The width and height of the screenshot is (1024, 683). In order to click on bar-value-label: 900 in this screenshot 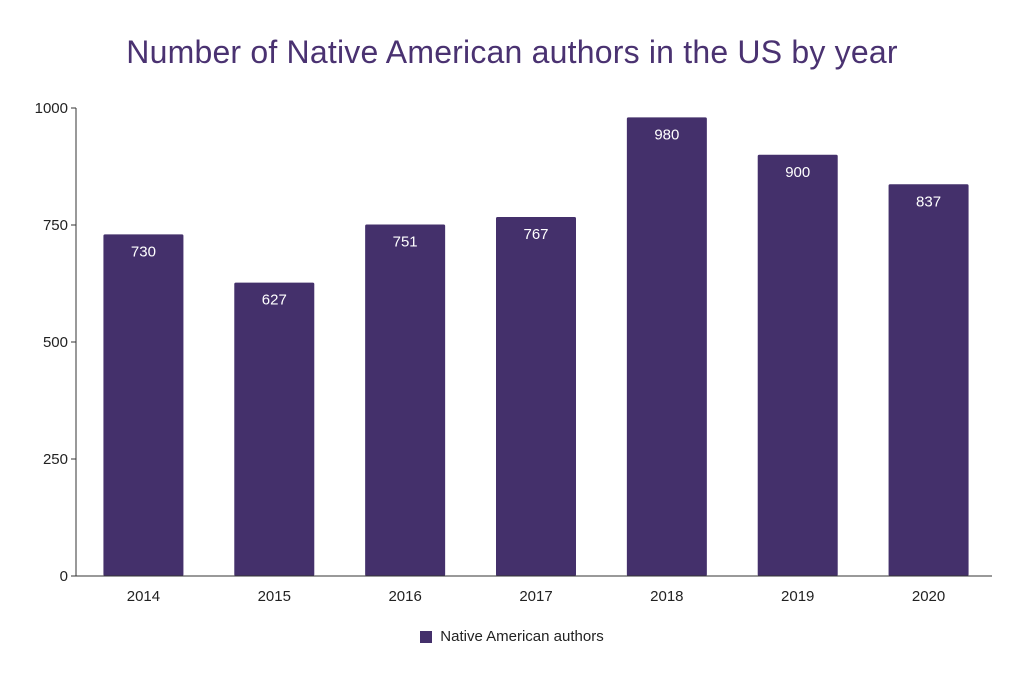, I will do `click(797, 172)`.